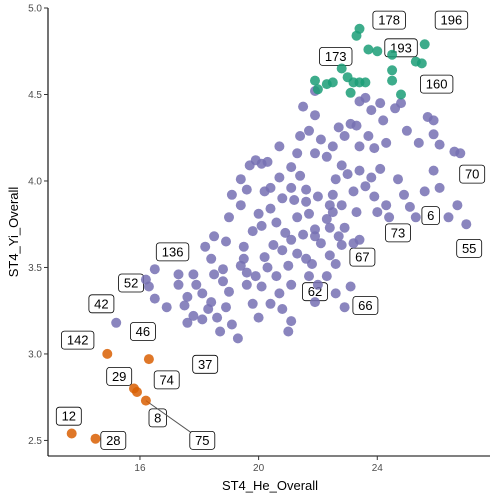  I want to click on point-label-text: 52, so click(131, 283).